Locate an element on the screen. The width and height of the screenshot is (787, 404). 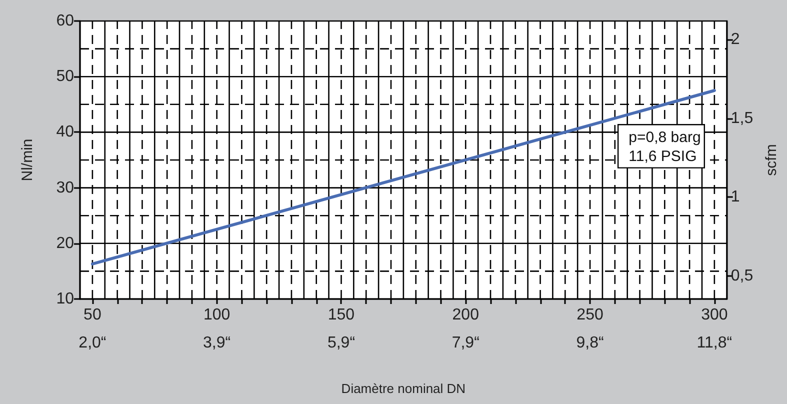
x2-tick-label: 9,8“ is located at coordinates (590, 343).